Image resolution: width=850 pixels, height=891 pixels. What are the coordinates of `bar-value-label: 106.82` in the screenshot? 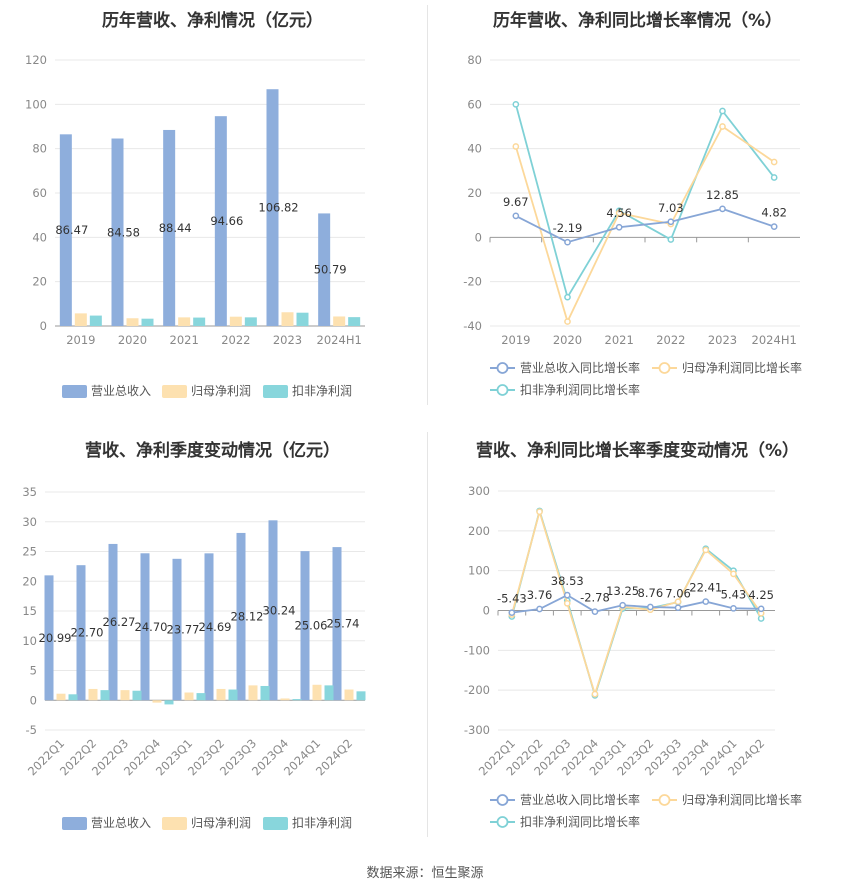 It's located at (278, 208).